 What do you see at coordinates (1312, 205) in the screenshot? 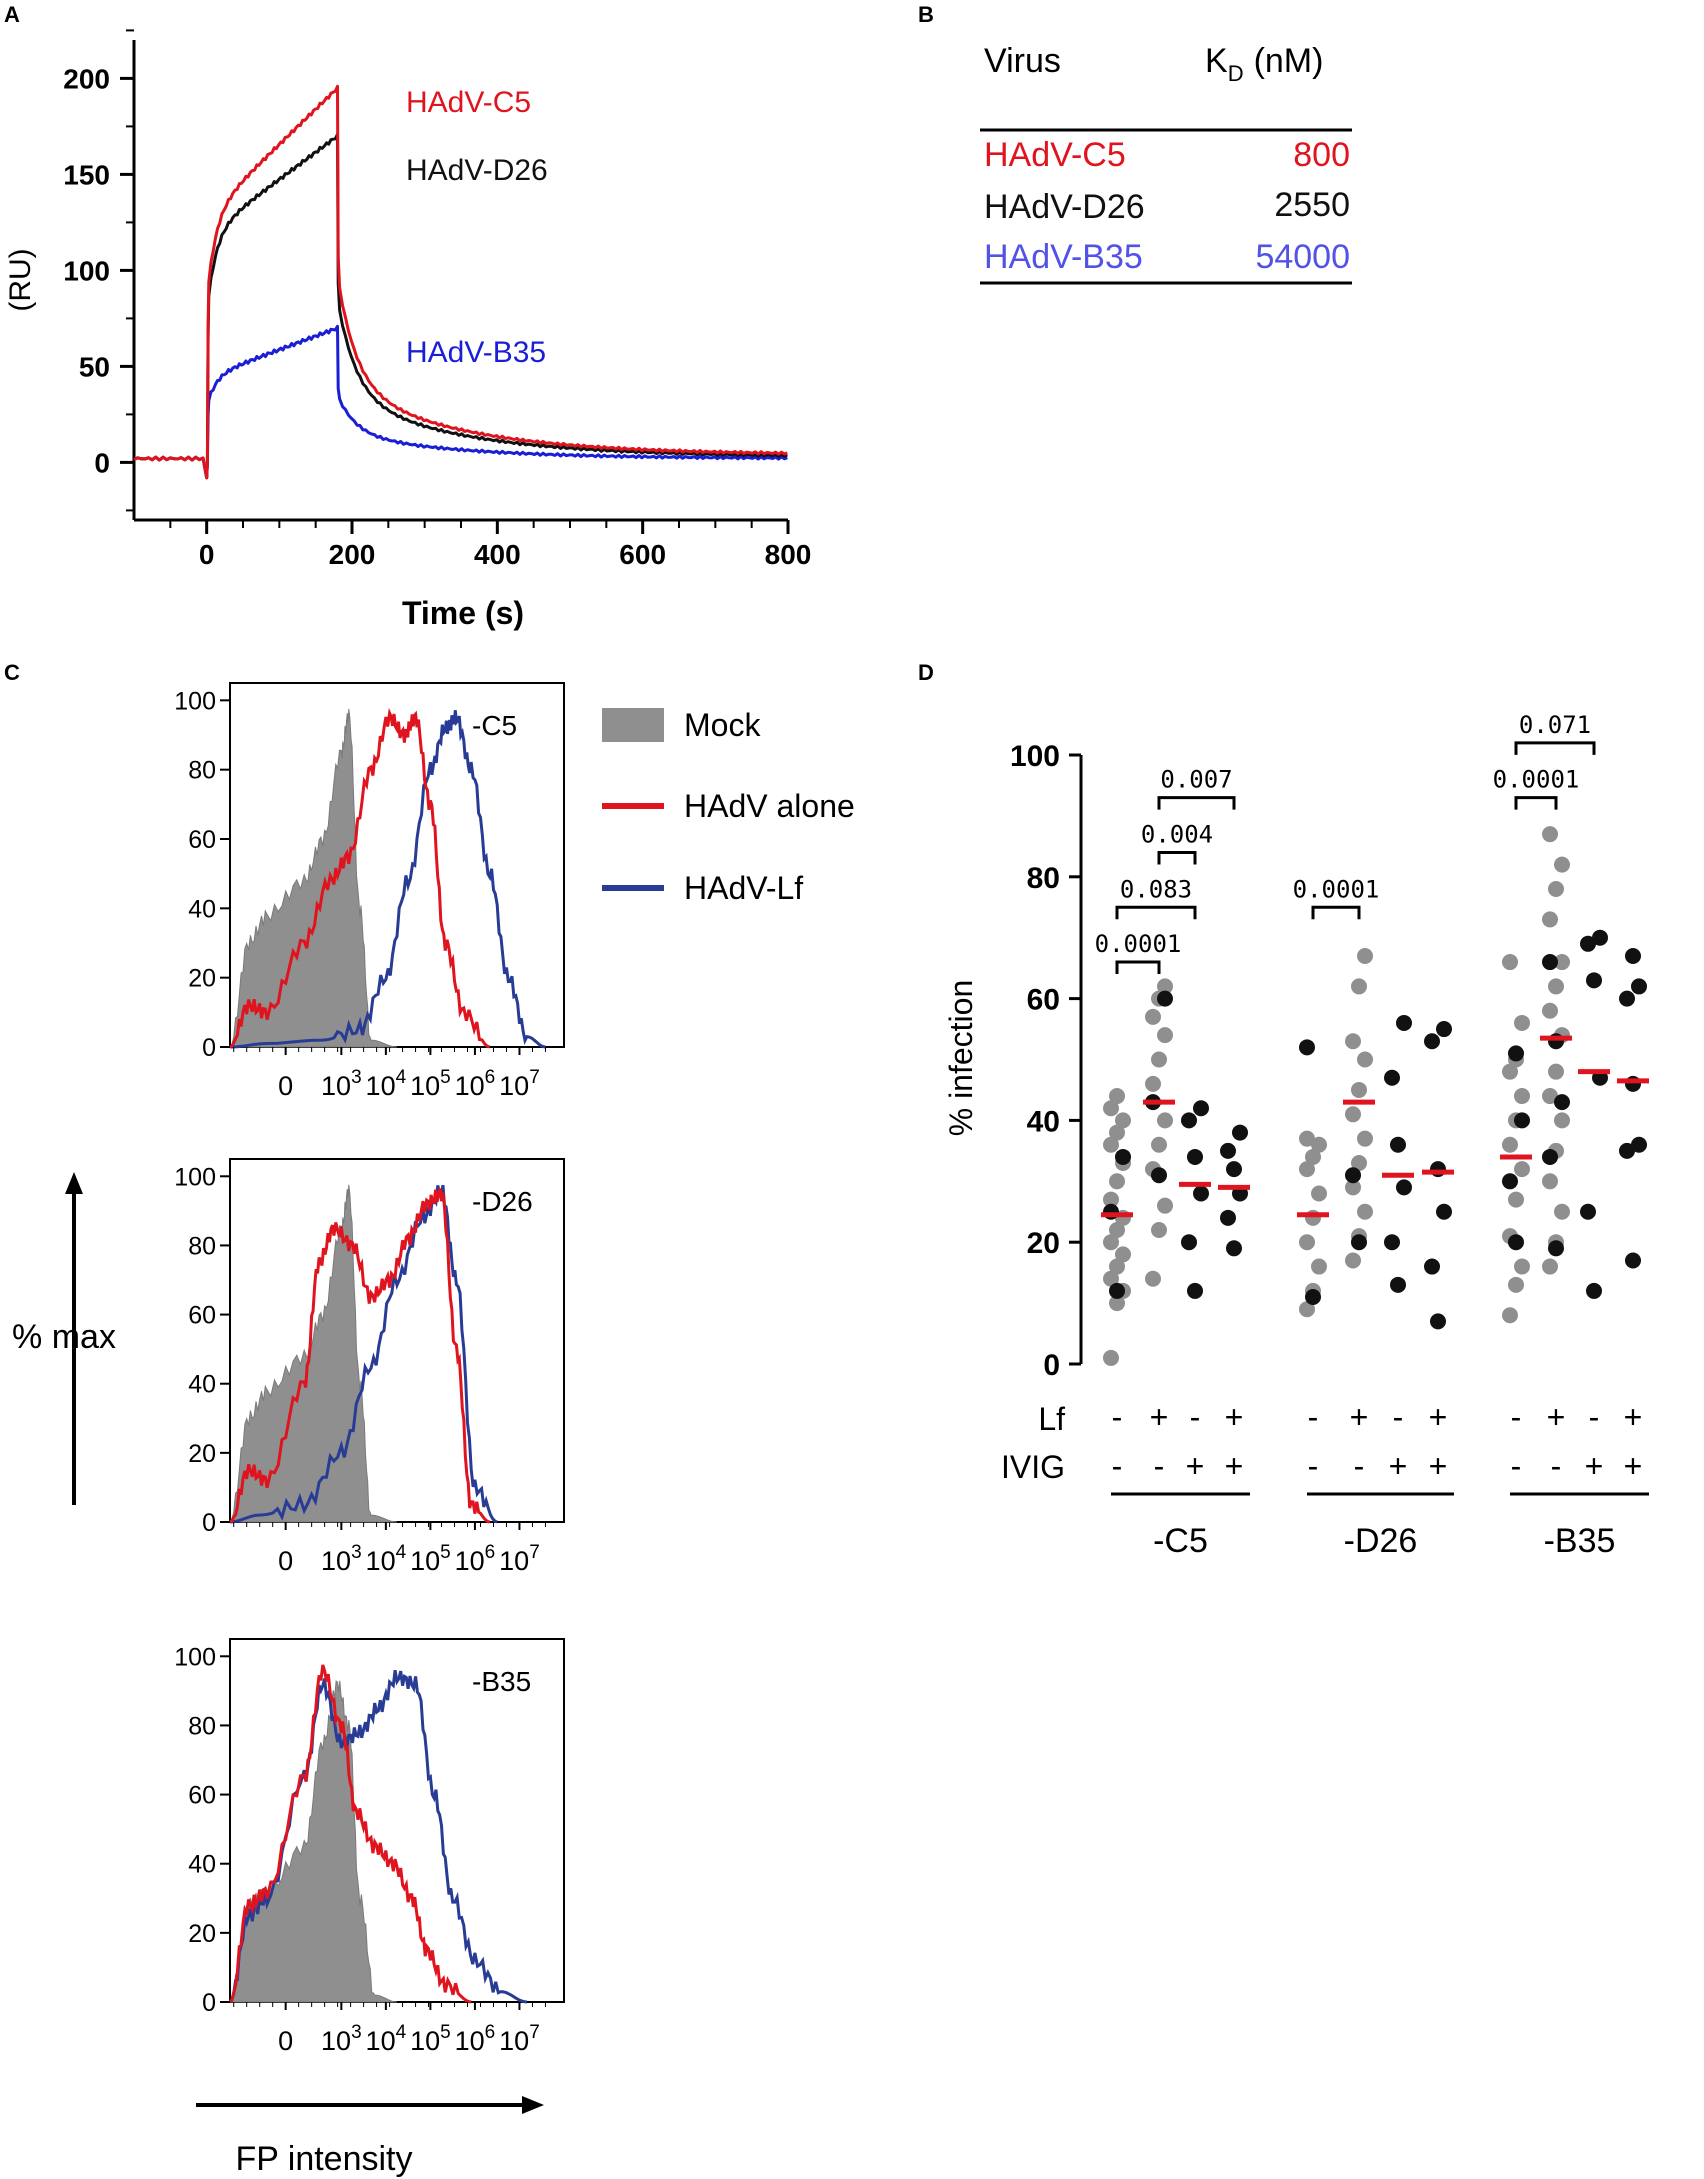
I see `table-row-d26-kd: 2550` at bounding box center [1312, 205].